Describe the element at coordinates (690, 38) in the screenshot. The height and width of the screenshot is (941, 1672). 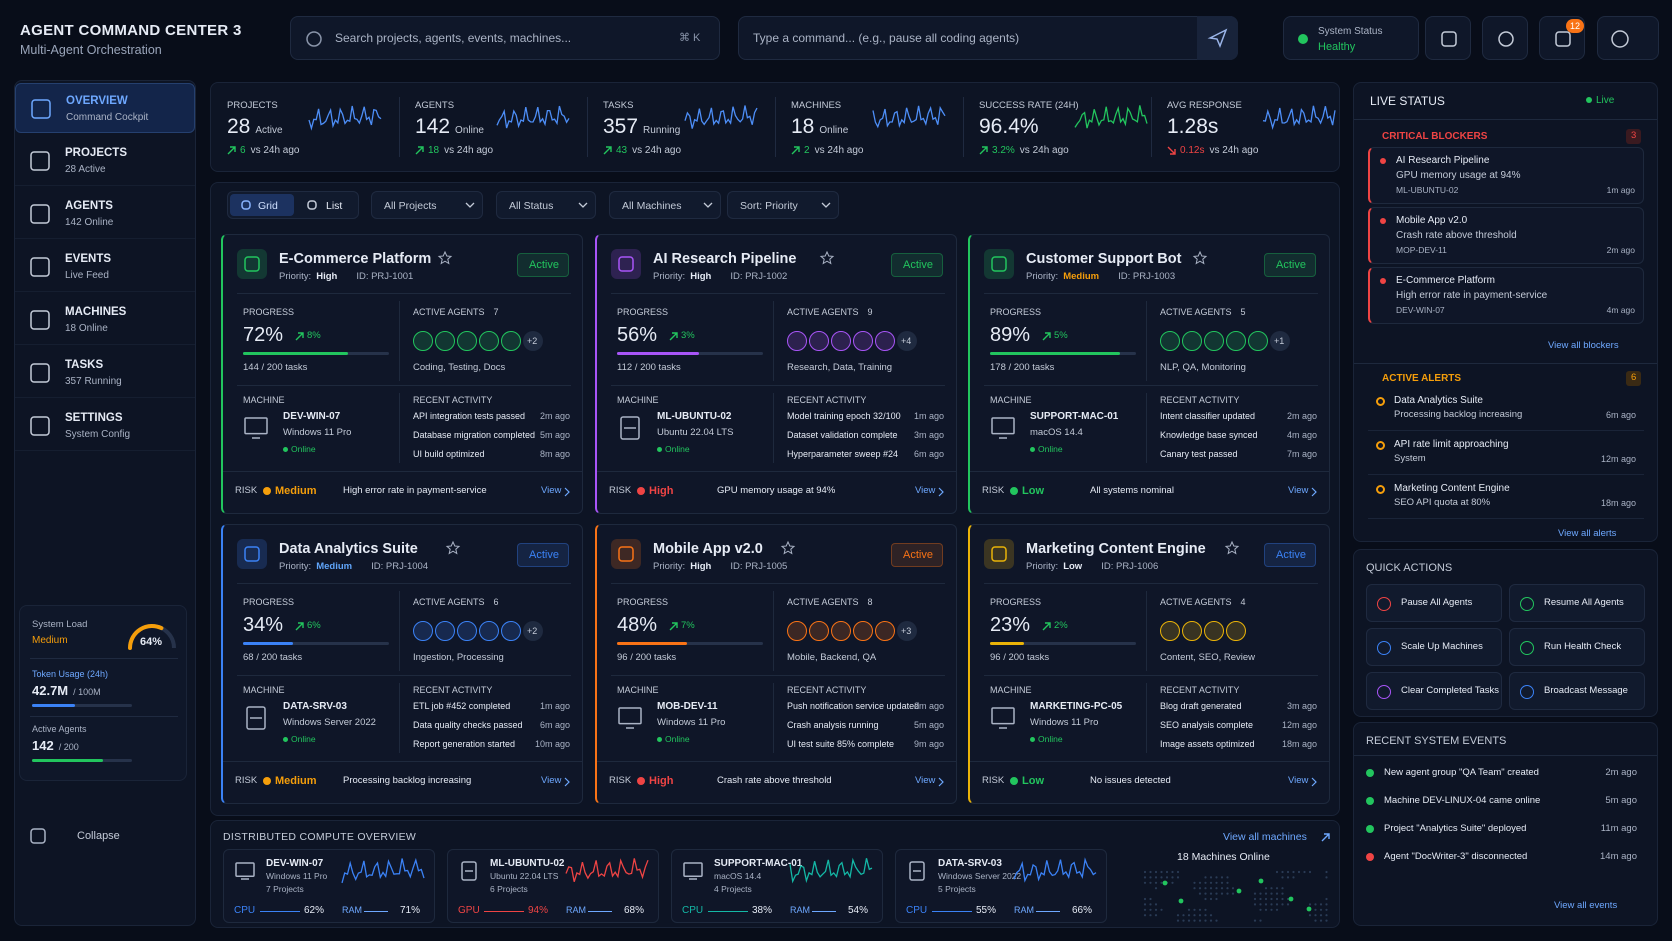
I see `search-shortcut: ⌘ K` at that location.